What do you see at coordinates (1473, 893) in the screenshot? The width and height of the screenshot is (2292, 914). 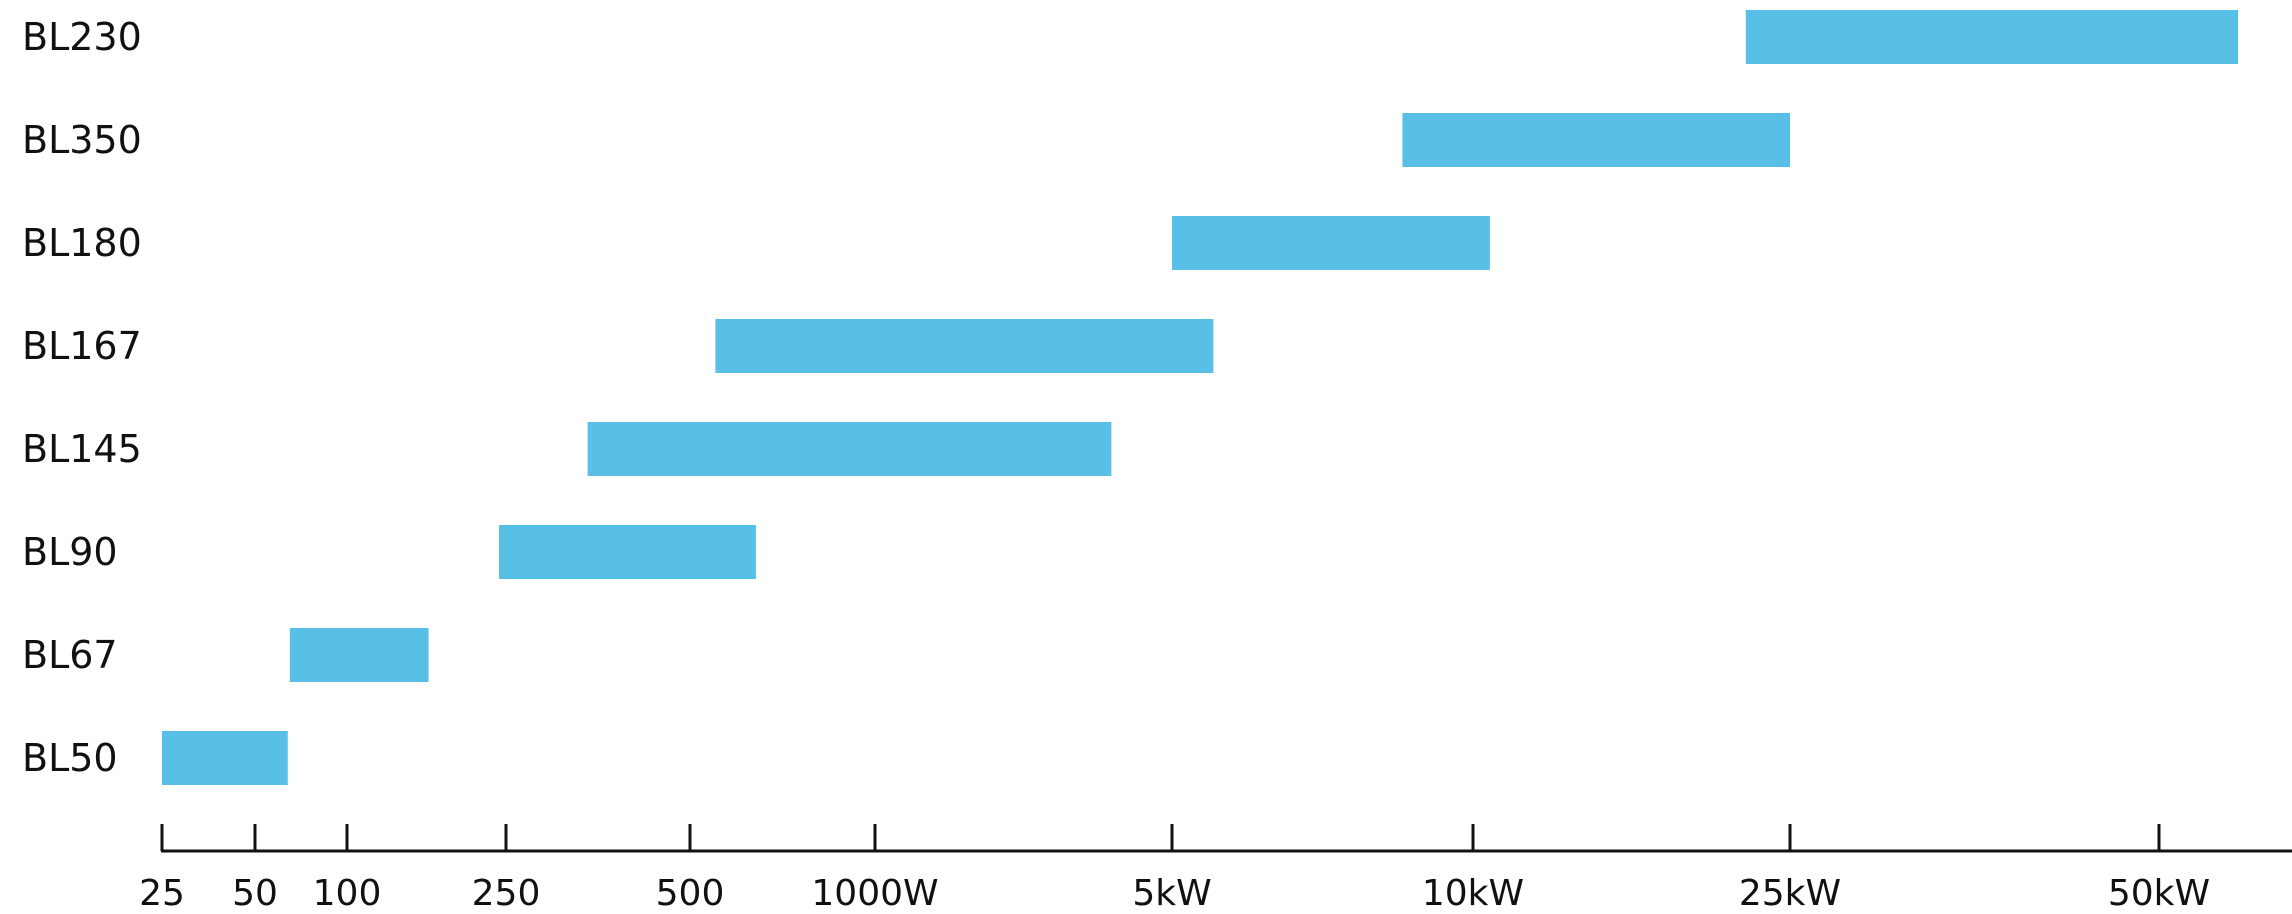 I see `x-tick-label-10kw: 10kW` at bounding box center [1473, 893].